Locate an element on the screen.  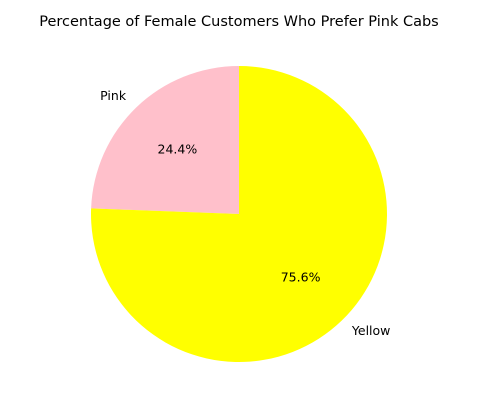
slice-percent-pink: 24.4% is located at coordinates (178, 149).